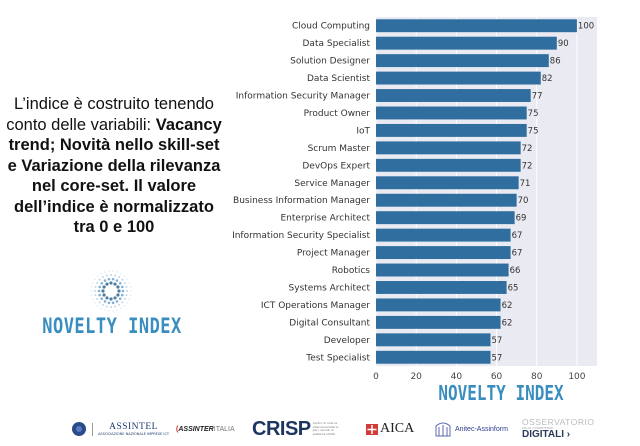  I want to click on assinter-name: ASSINTER, so click(196, 429).